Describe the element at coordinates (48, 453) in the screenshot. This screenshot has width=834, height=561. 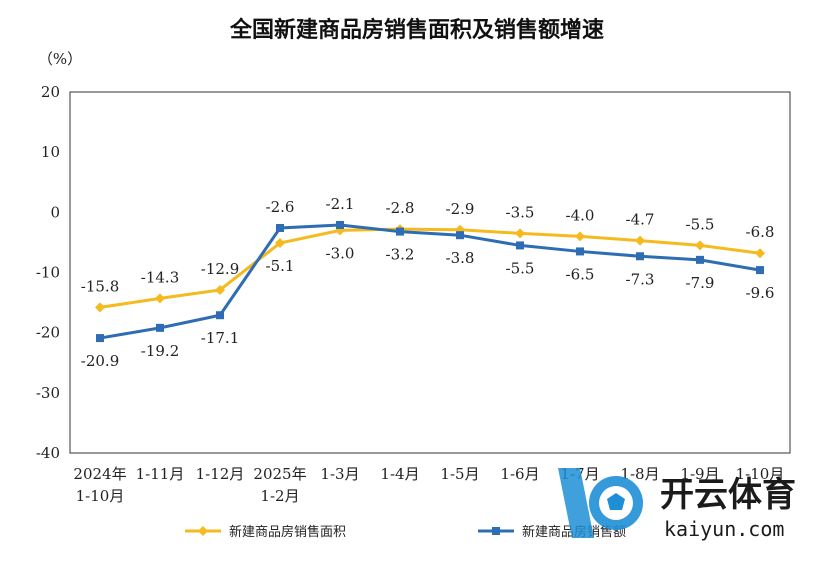
I see `y-tick-label: -40` at that location.